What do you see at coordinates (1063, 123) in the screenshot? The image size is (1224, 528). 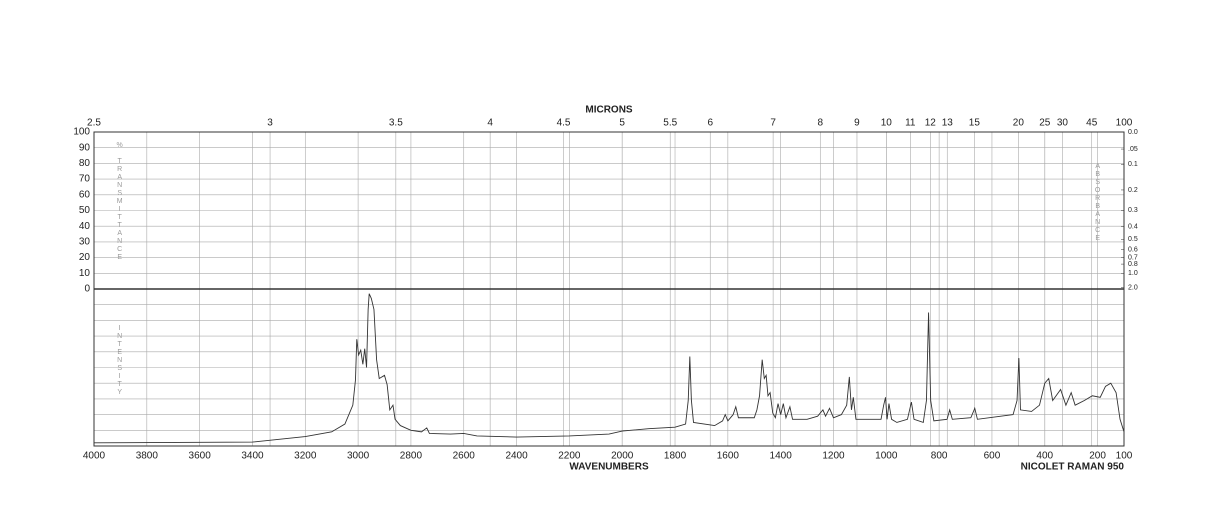 I see `x2-tick-label: 30` at bounding box center [1063, 123].